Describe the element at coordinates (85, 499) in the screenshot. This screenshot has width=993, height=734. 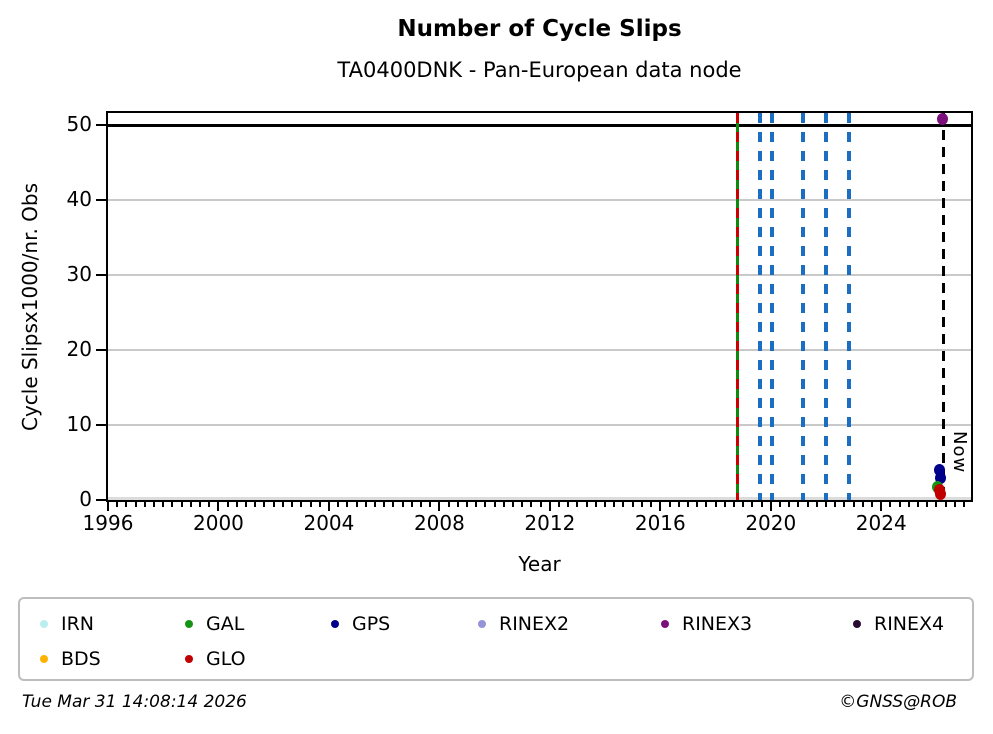
I see `y-tick-label-0: 0` at that location.